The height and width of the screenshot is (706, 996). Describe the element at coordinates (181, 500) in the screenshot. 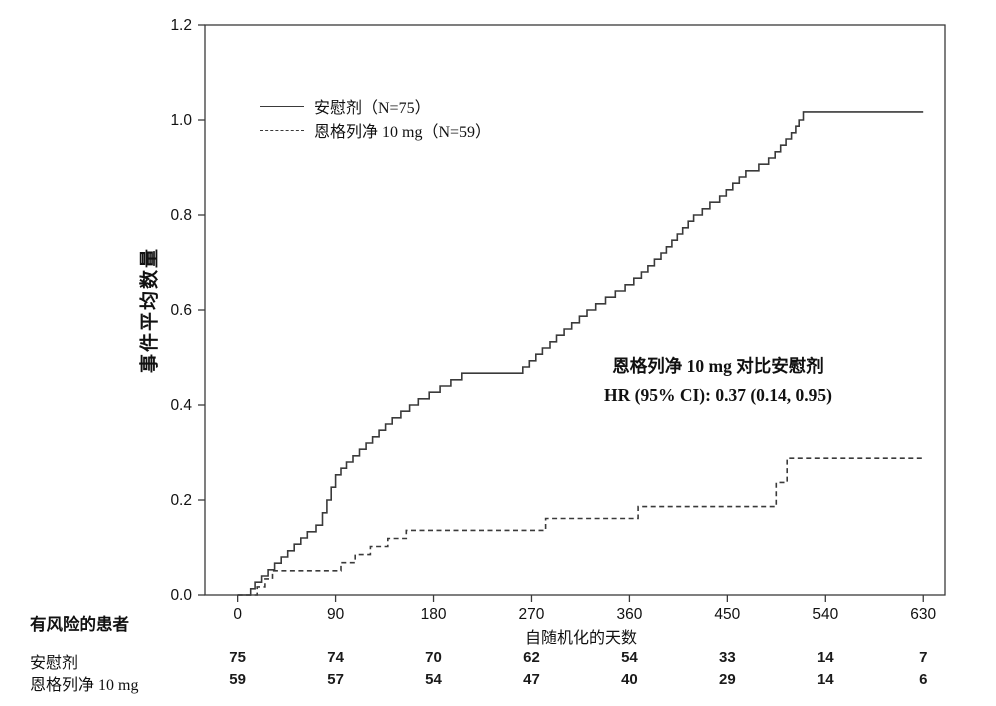

I see `y-tick-label: 0.2` at that location.